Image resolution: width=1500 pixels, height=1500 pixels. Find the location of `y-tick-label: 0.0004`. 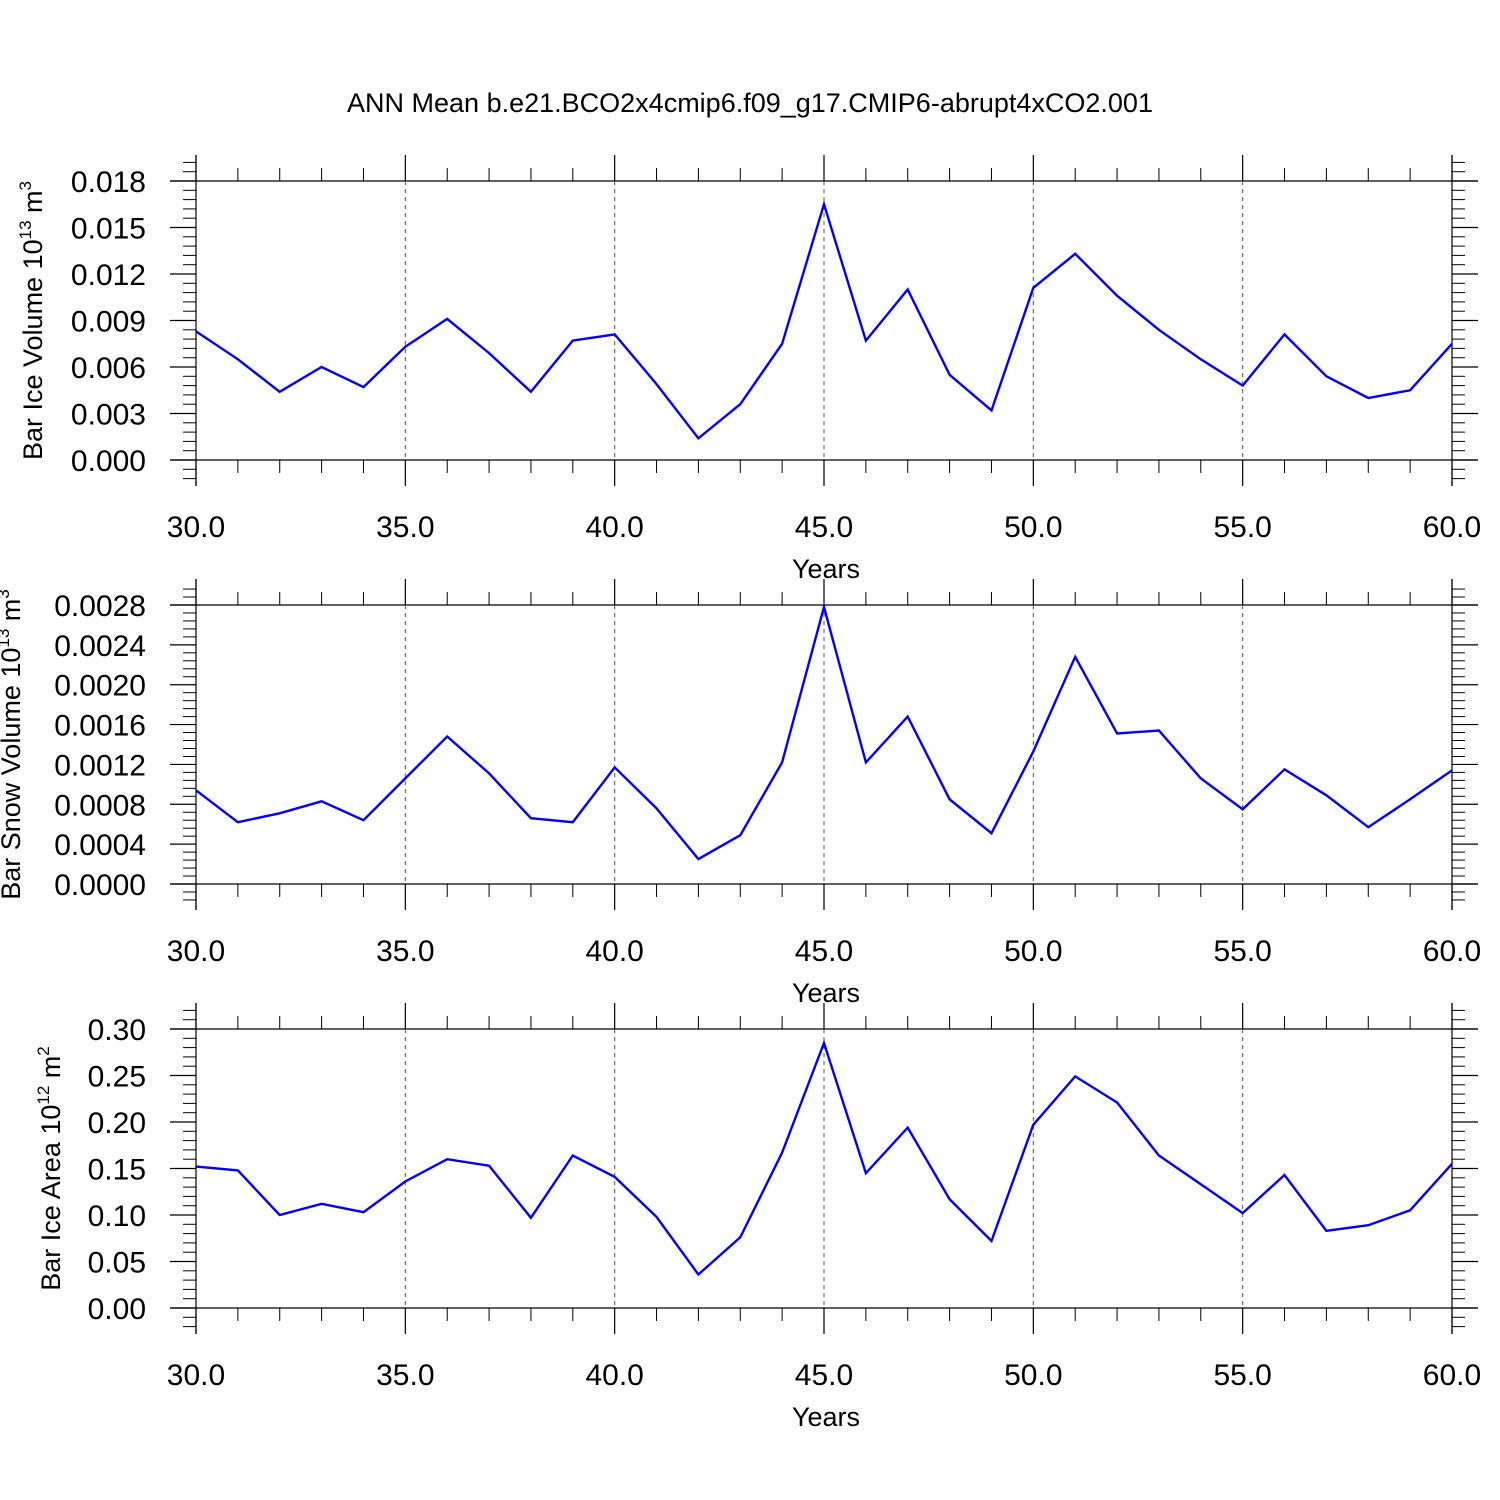

y-tick-label: 0.0004 is located at coordinates (100, 845).